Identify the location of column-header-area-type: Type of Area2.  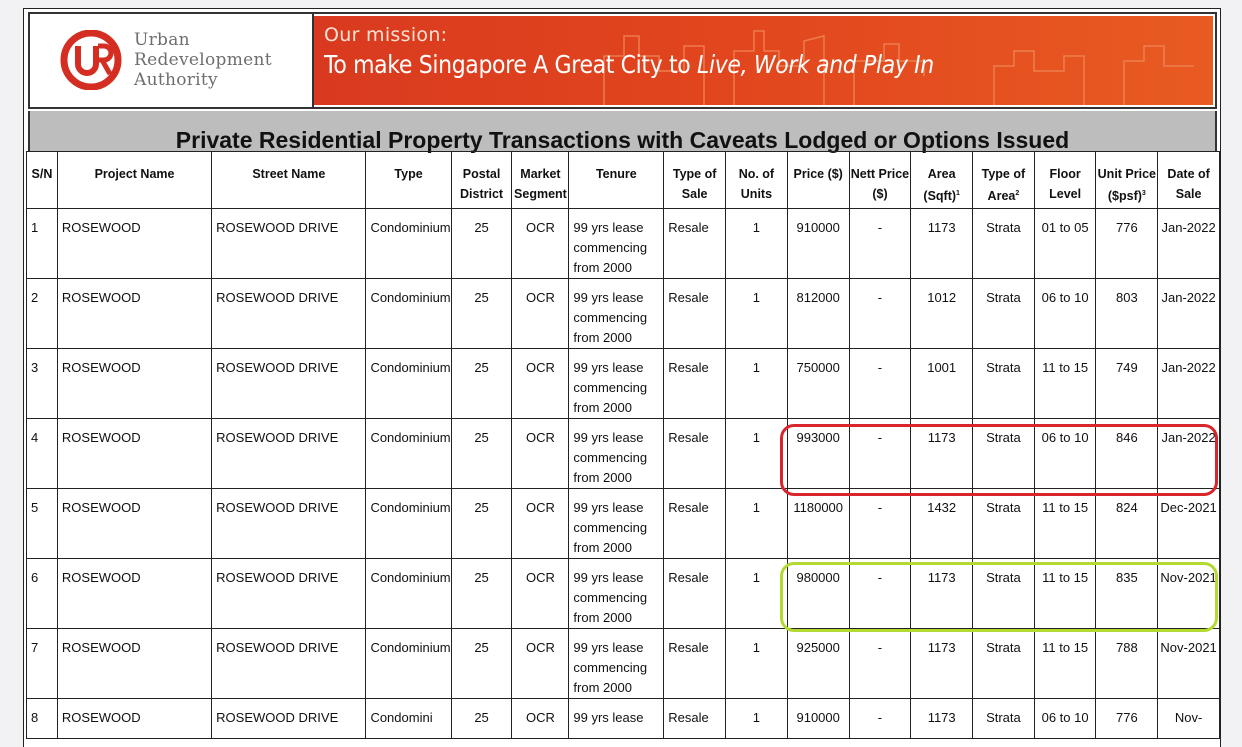
(1003, 180).